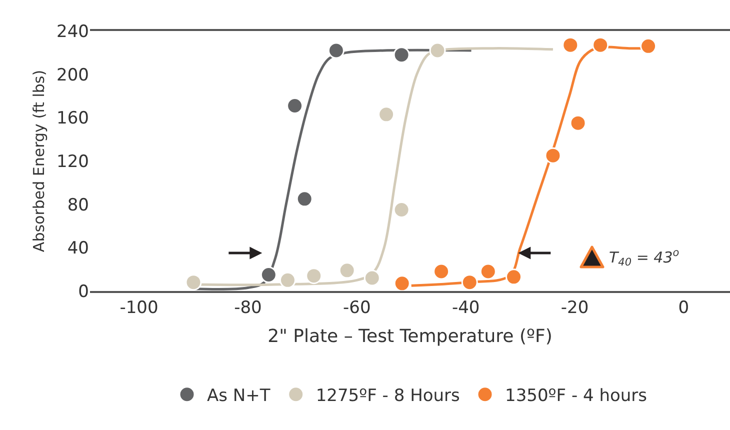  Describe the element at coordinates (410, 336) in the screenshot. I see `x-axis-title: 2" Plate – Test Temperature (ºF)` at that location.